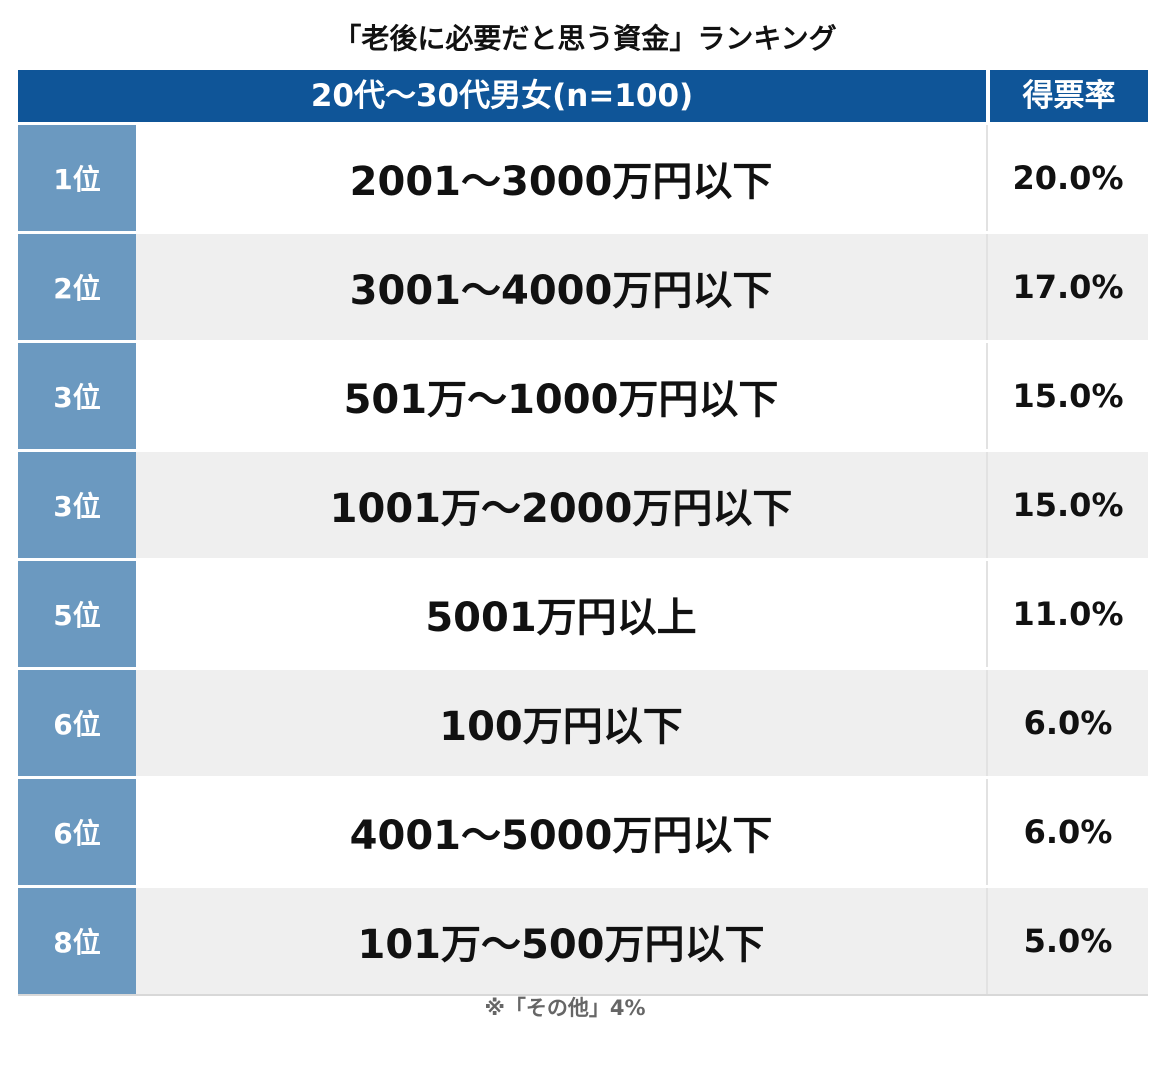 The image size is (1170, 1070). I want to click on amount-cell: 5001万円以上, so click(562, 614).